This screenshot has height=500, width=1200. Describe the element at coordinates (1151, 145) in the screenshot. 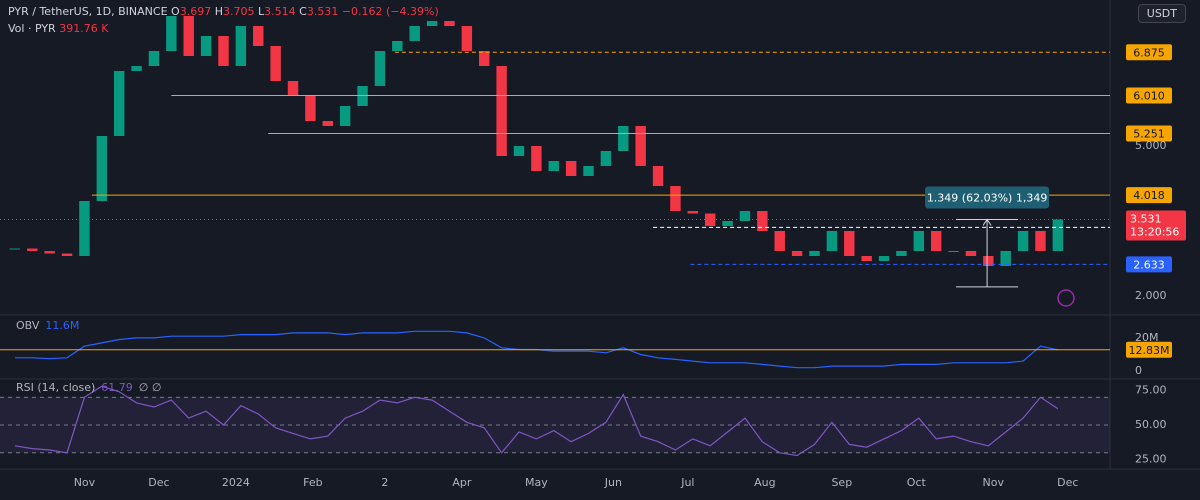

I see `y-tick-label: 5.000` at that location.